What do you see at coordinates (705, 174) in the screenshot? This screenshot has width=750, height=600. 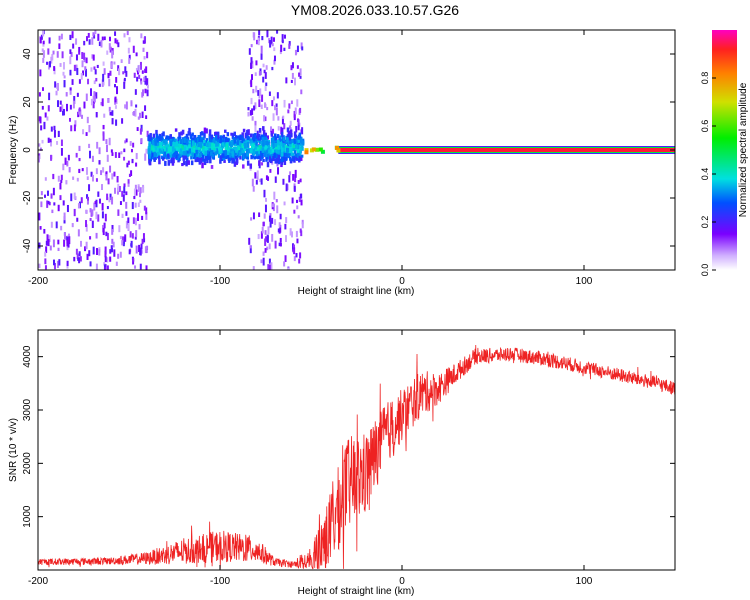 I see `colorbar-tick-label: 0.4` at bounding box center [705, 174].